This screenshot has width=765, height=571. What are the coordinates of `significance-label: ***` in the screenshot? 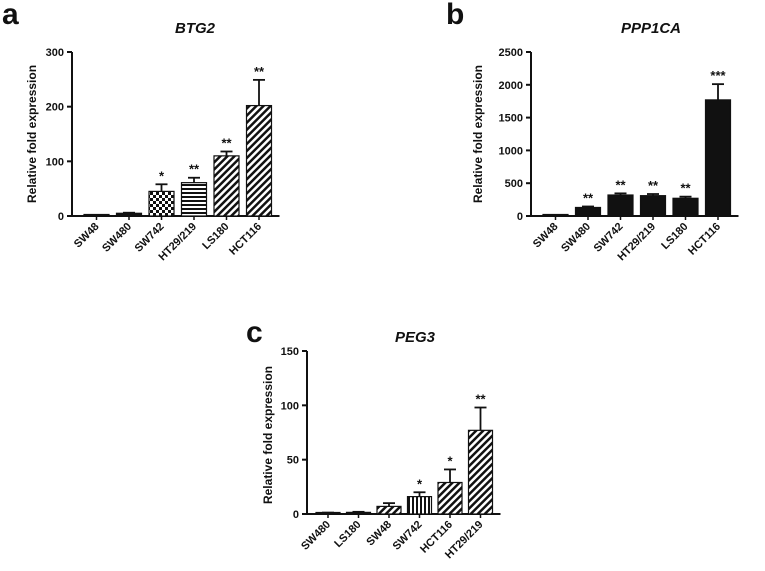 It's located at (718, 75).